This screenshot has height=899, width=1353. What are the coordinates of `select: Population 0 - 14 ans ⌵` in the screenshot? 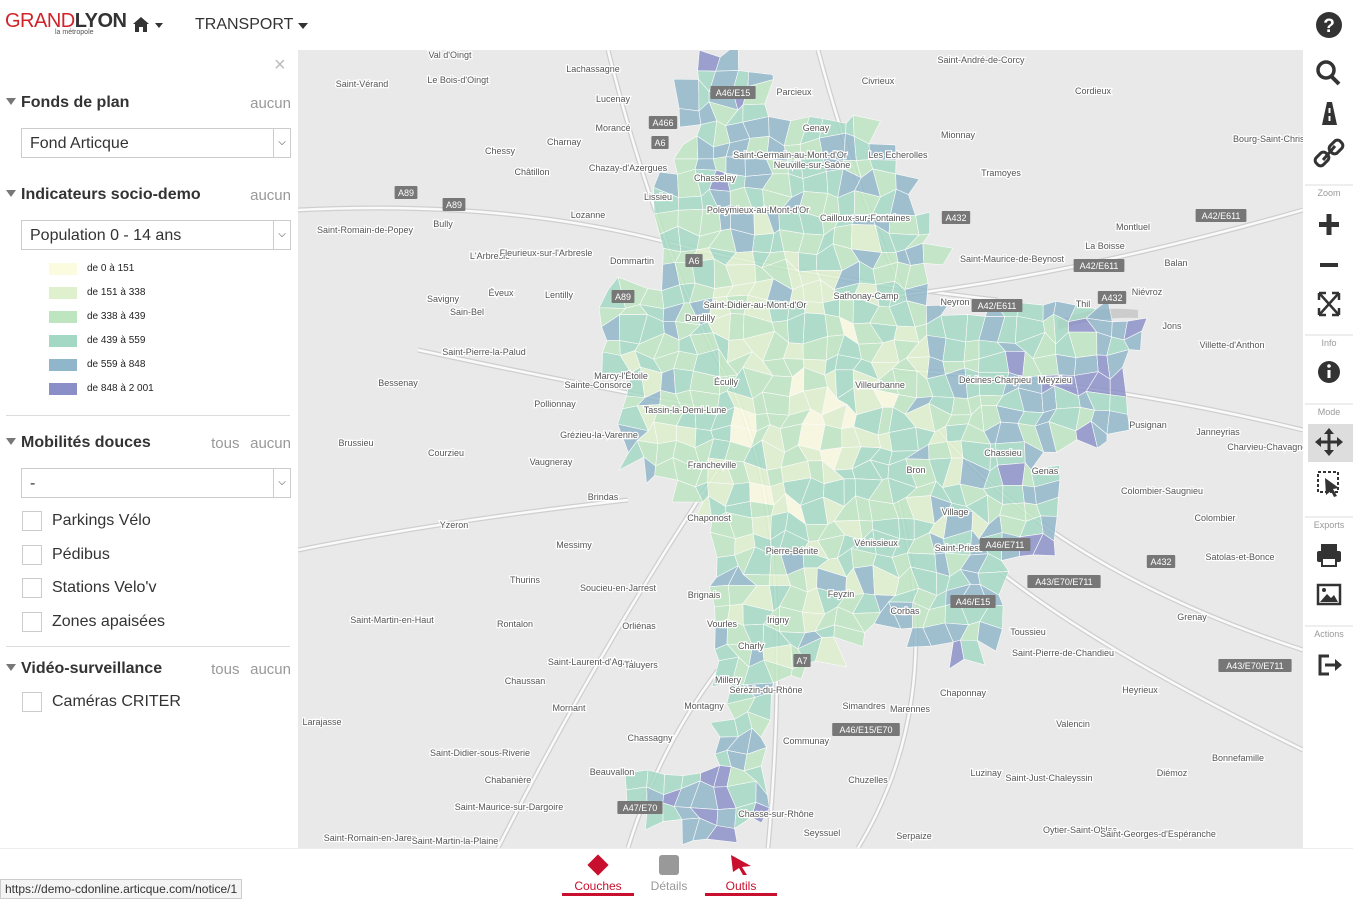 It's located at (156, 235).